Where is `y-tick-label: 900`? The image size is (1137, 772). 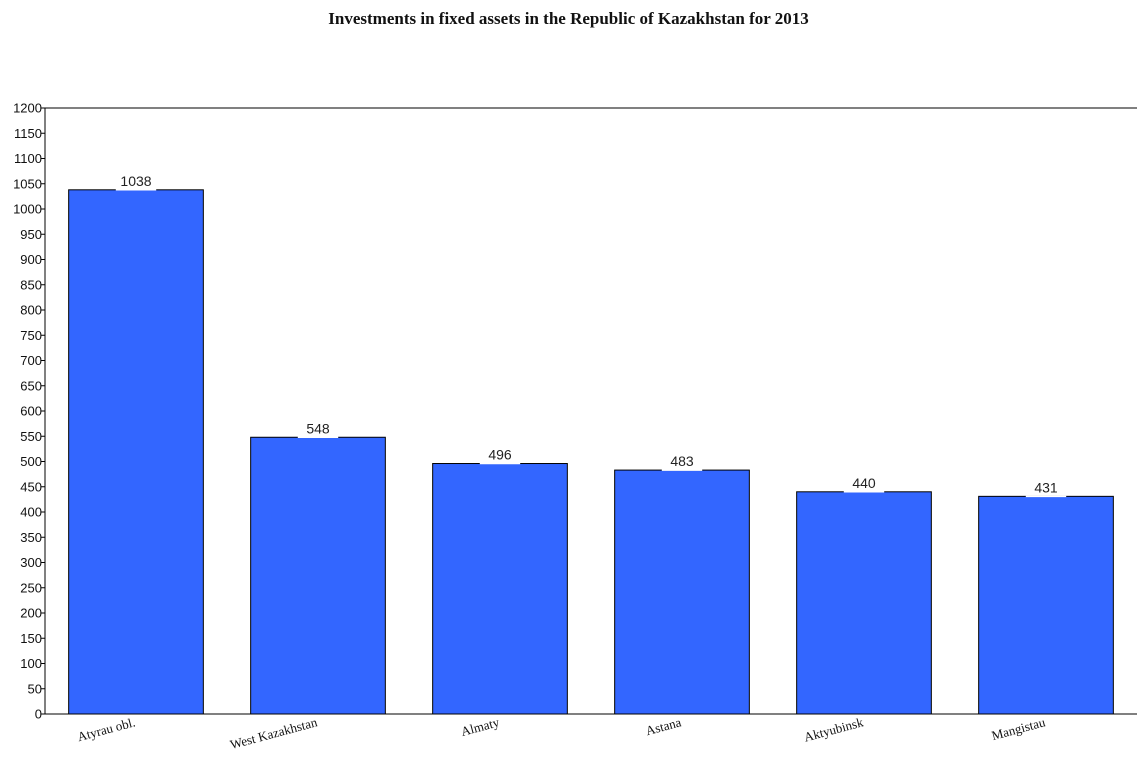 y-tick-label: 900 is located at coordinates (31, 259).